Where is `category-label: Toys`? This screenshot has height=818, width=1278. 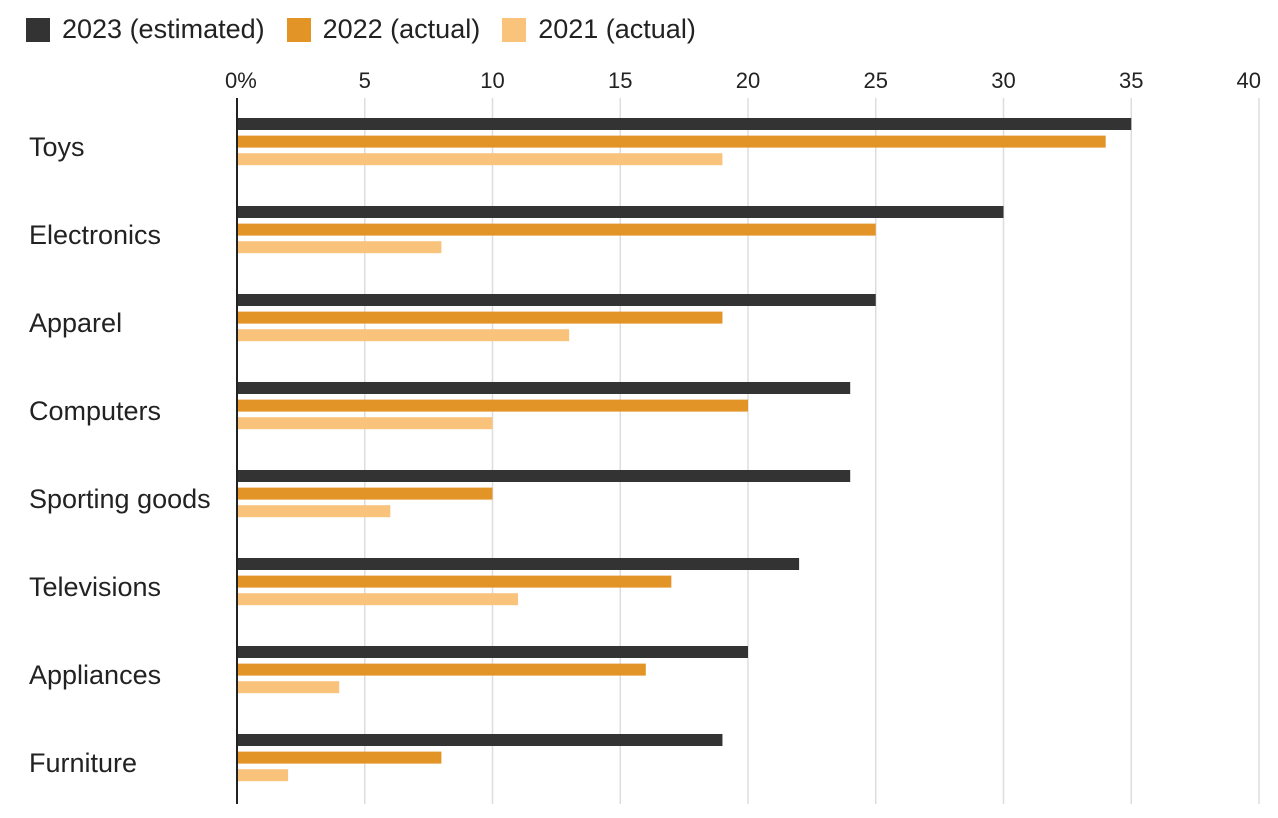 category-label: Toys is located at coordinates (57, 147).